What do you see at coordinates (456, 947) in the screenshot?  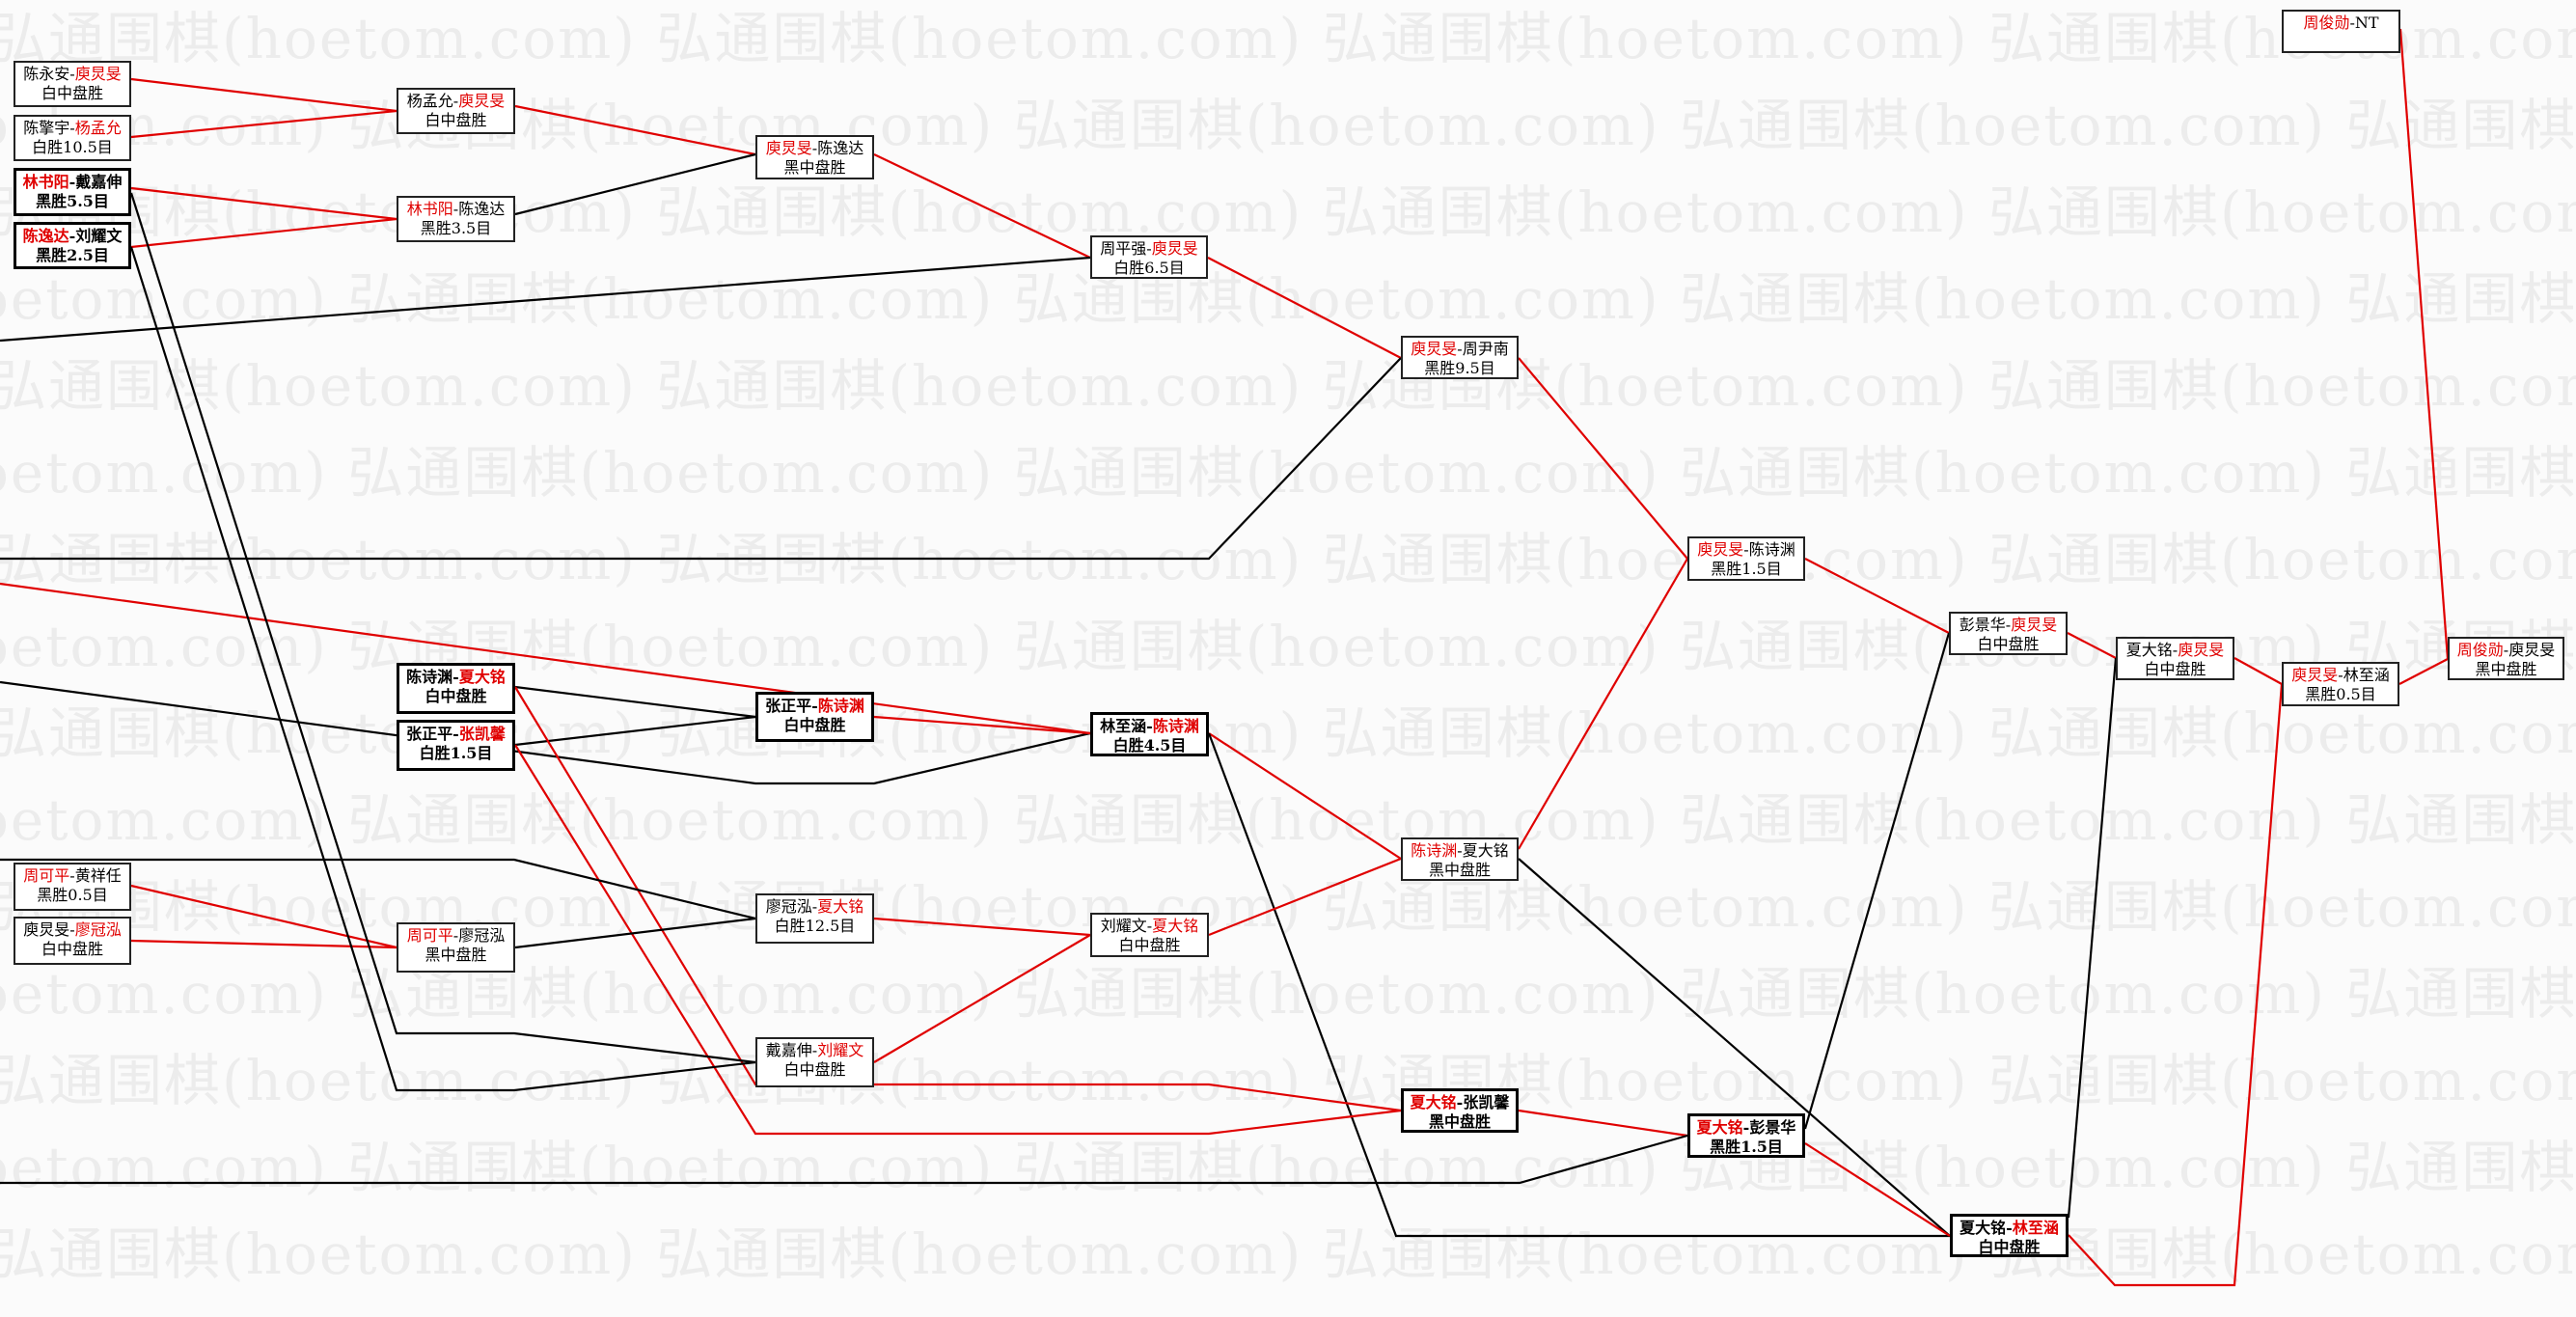 I see `match-box: 周可平-廖冠泓 黑中盘胜` at bounding box center [456, 947].